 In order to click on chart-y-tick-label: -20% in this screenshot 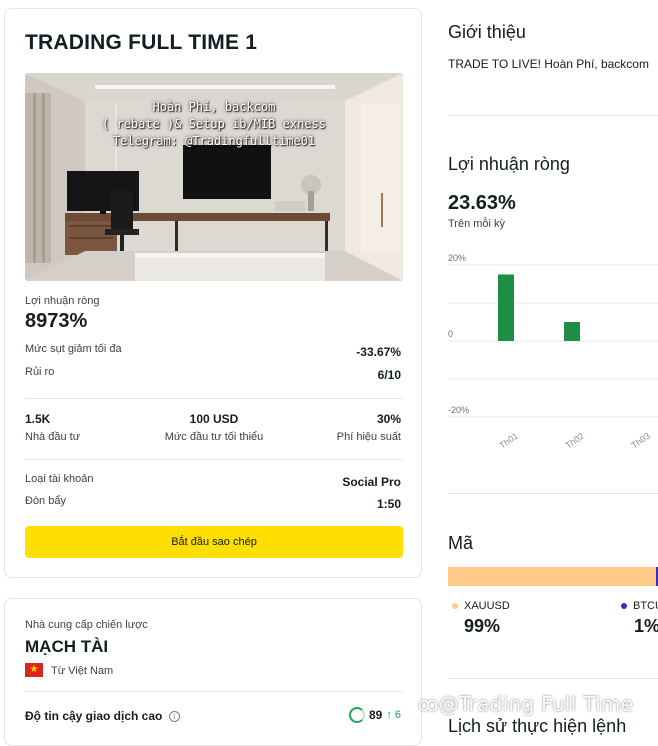, I will do `click(458, 410)`.